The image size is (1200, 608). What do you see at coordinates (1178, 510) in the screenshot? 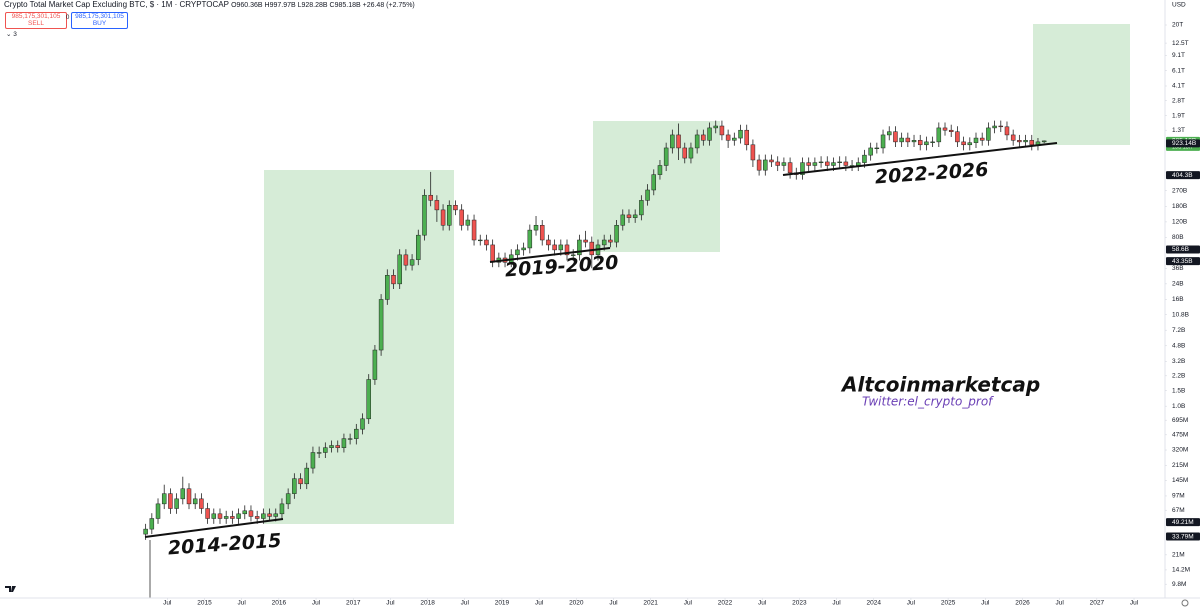
I see `y-tick-label: 67M` at bounding box center [1178, 510].